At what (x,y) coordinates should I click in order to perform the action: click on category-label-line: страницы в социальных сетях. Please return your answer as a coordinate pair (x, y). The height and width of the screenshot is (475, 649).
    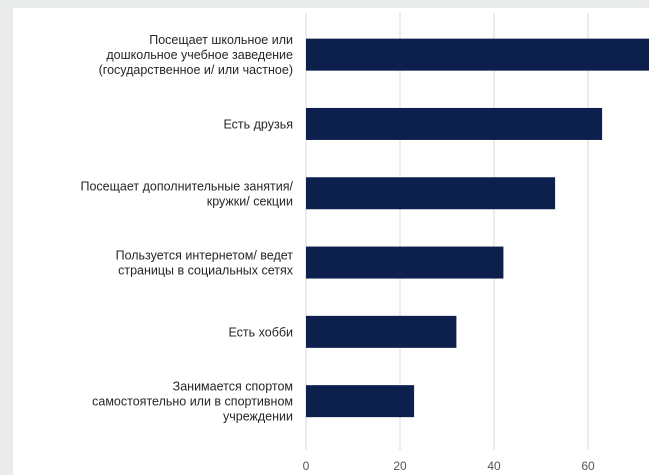
    Looking at the image, I should click on (206, 271).